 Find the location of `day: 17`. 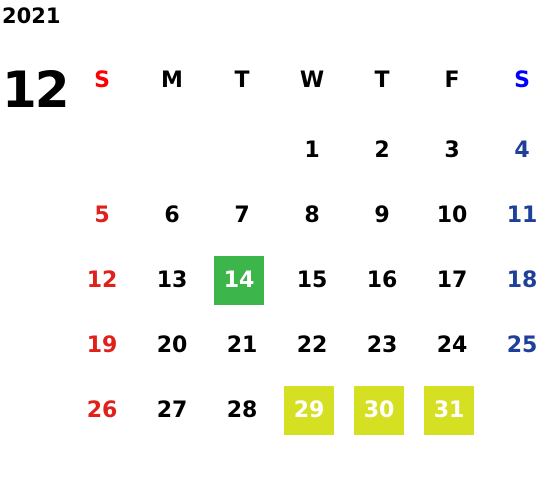

day: 17 is located at coordinates (452, 280).